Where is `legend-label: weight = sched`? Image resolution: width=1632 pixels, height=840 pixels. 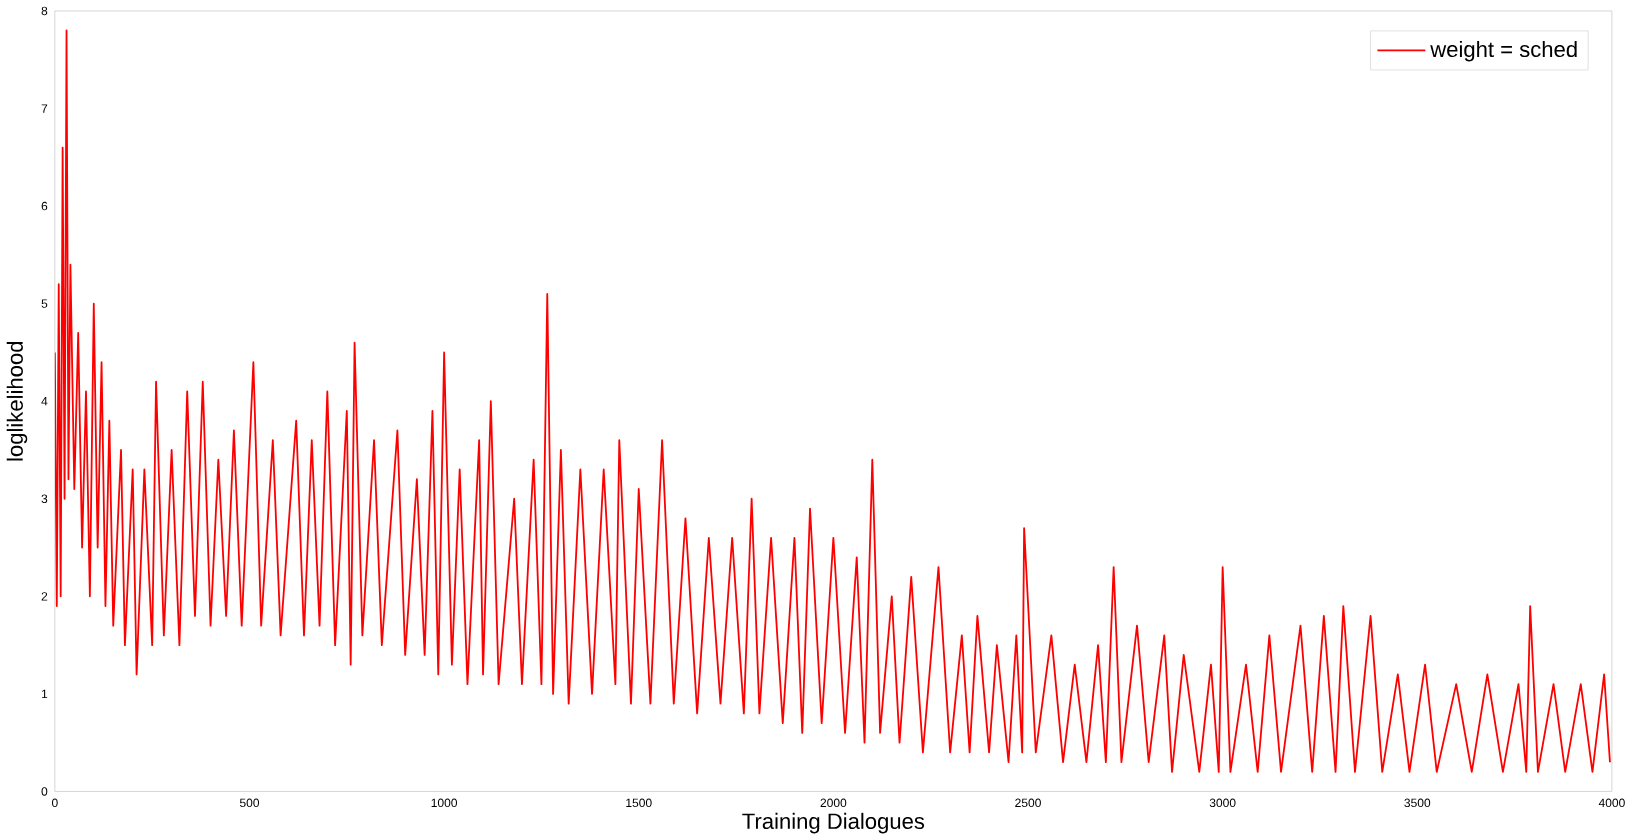
legend-label: weight = sched is located at coordinates (1503, 51).